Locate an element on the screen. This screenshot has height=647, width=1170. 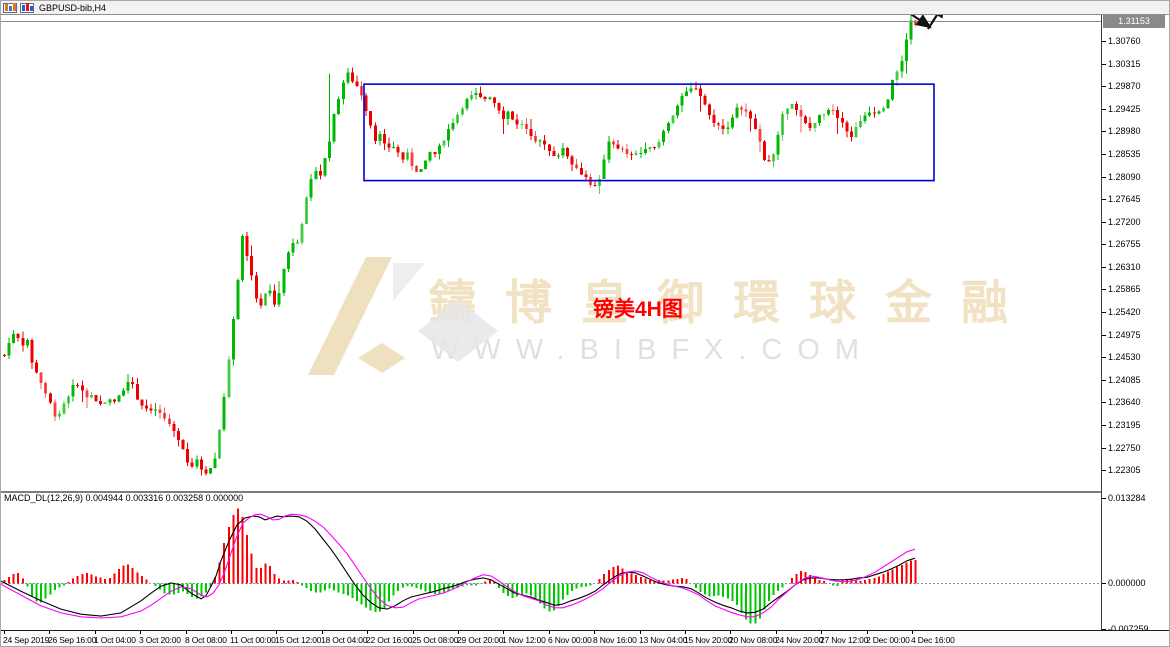
macd-histogram is located at coordinates (460, 566).